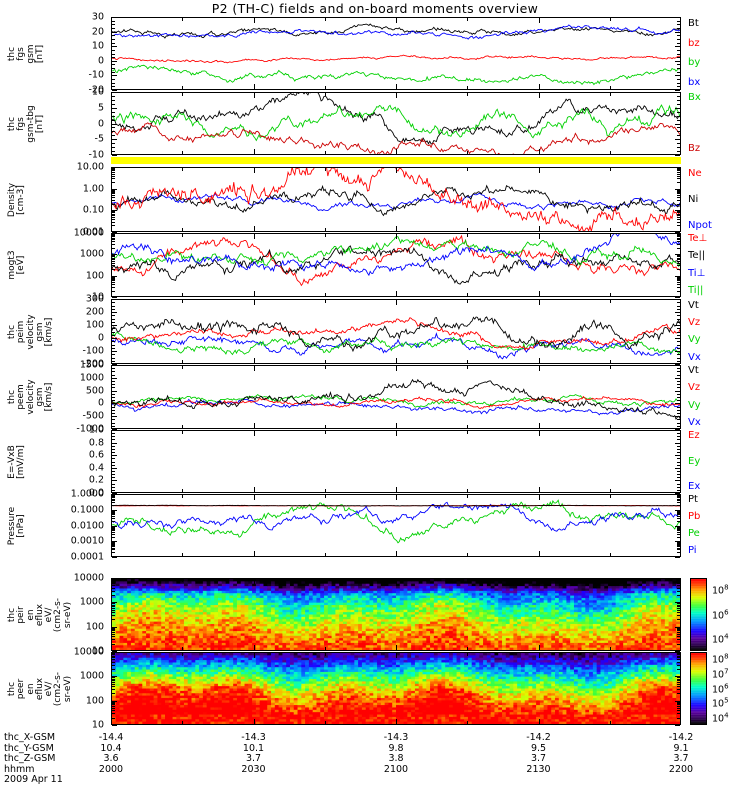 The image size is (750, 800). Describe the element at coordinates (700, 225) in the screenshot. I see `legend-density-Npot: Npot` at that location.